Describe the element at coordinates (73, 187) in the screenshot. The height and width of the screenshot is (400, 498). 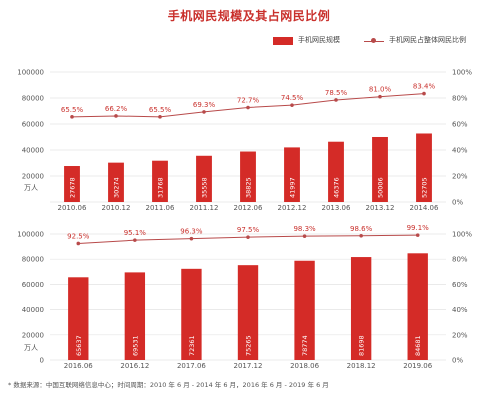
I see `panel1-bar-value-label: 27678` at that location.